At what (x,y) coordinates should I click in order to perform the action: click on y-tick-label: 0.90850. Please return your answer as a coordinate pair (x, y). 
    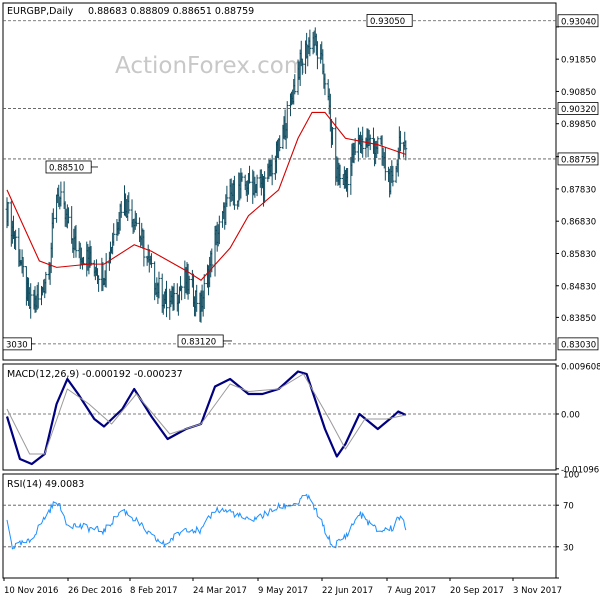
    Looking at the image, I should click on (578, 93).